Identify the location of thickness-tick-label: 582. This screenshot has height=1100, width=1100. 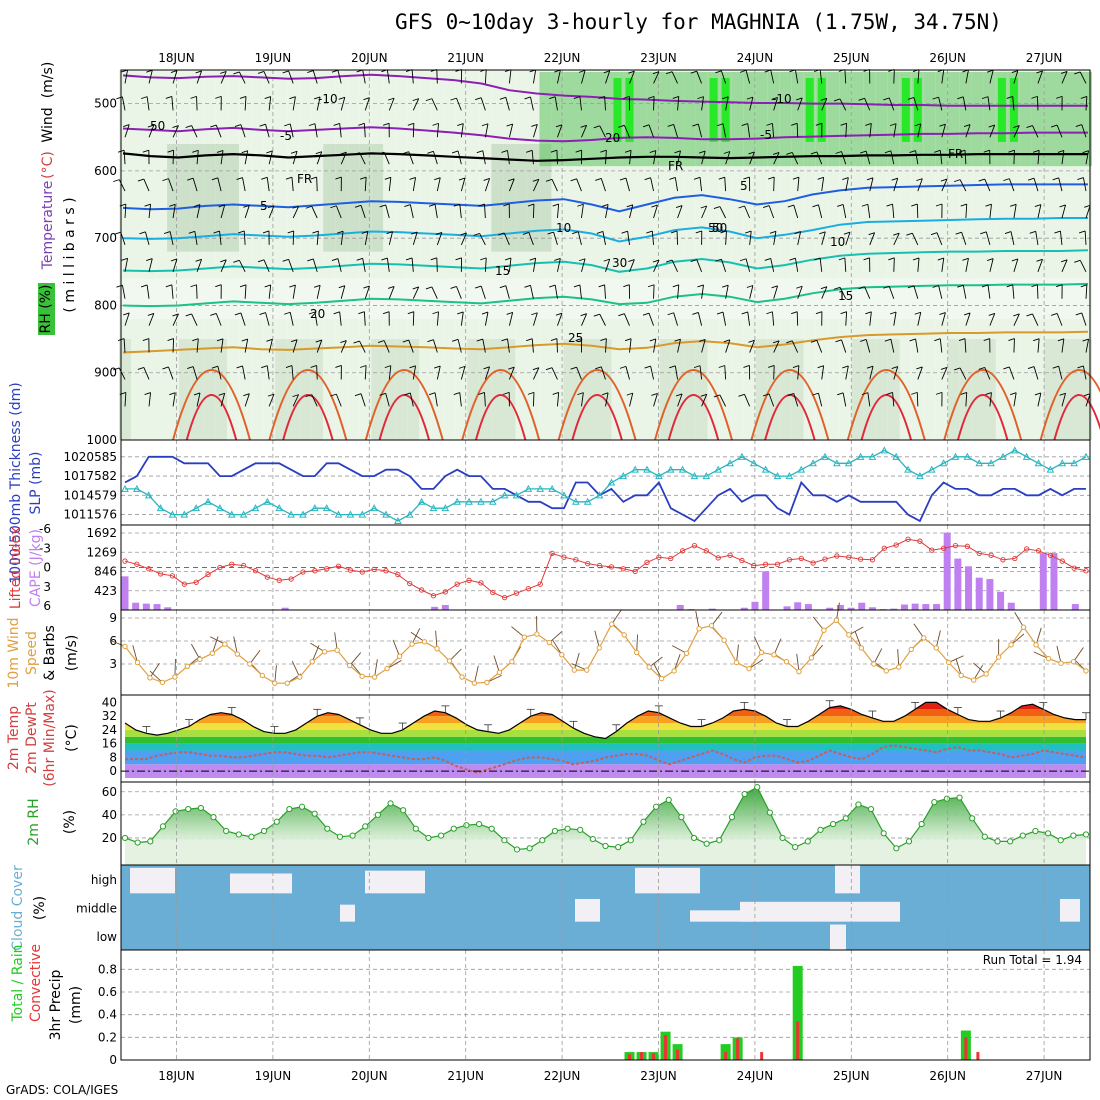
(105, 476).